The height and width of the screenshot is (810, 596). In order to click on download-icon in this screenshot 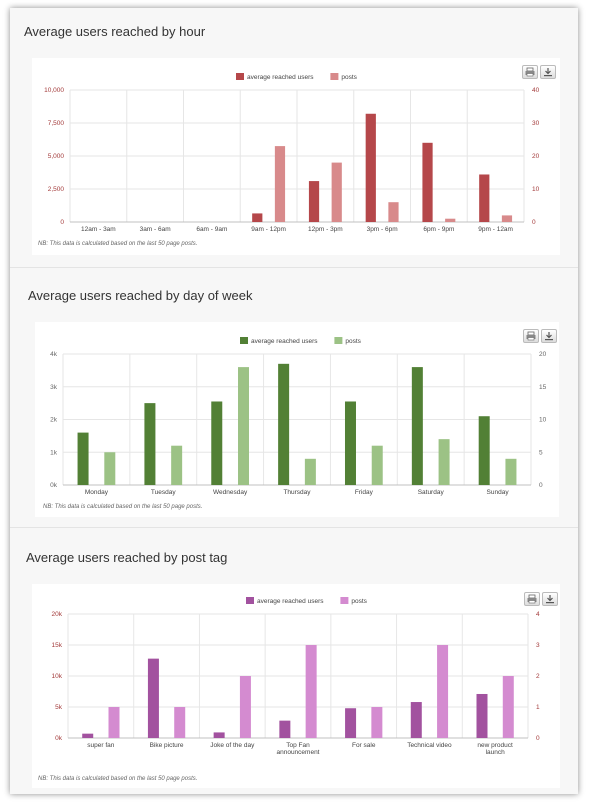, I will do `click(550, 599)`.